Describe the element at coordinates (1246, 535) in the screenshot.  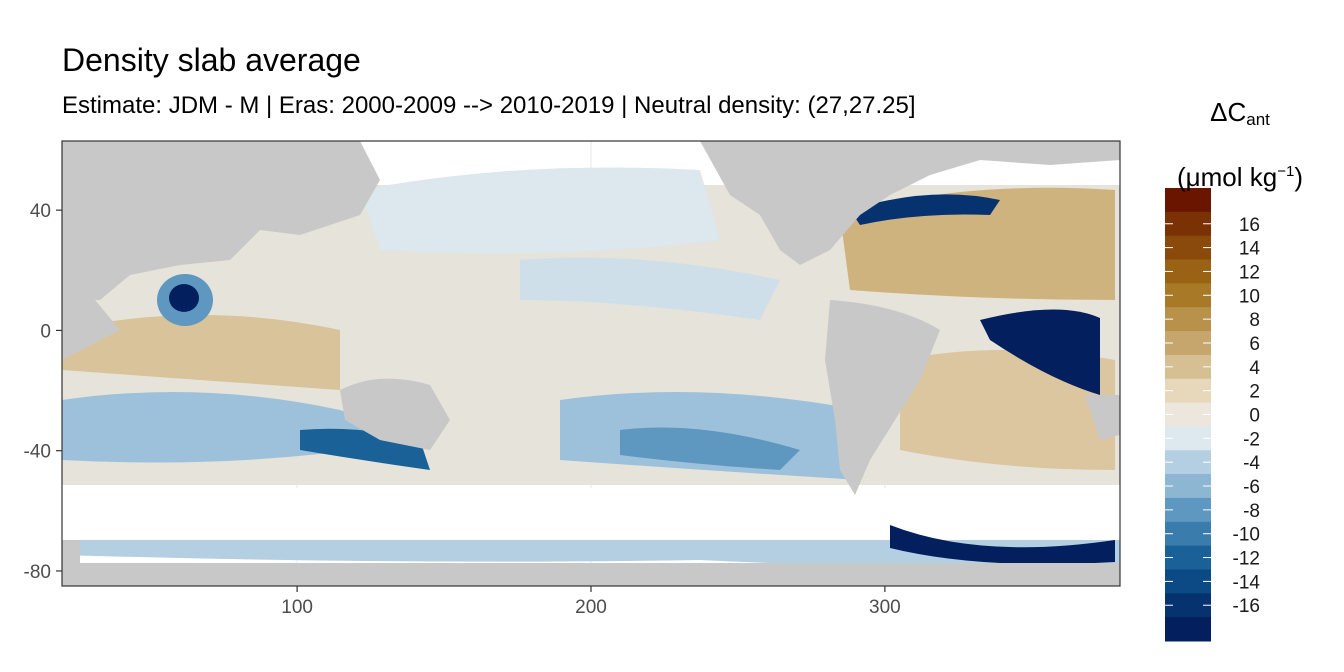
I see `legend-label: -10` at that location.